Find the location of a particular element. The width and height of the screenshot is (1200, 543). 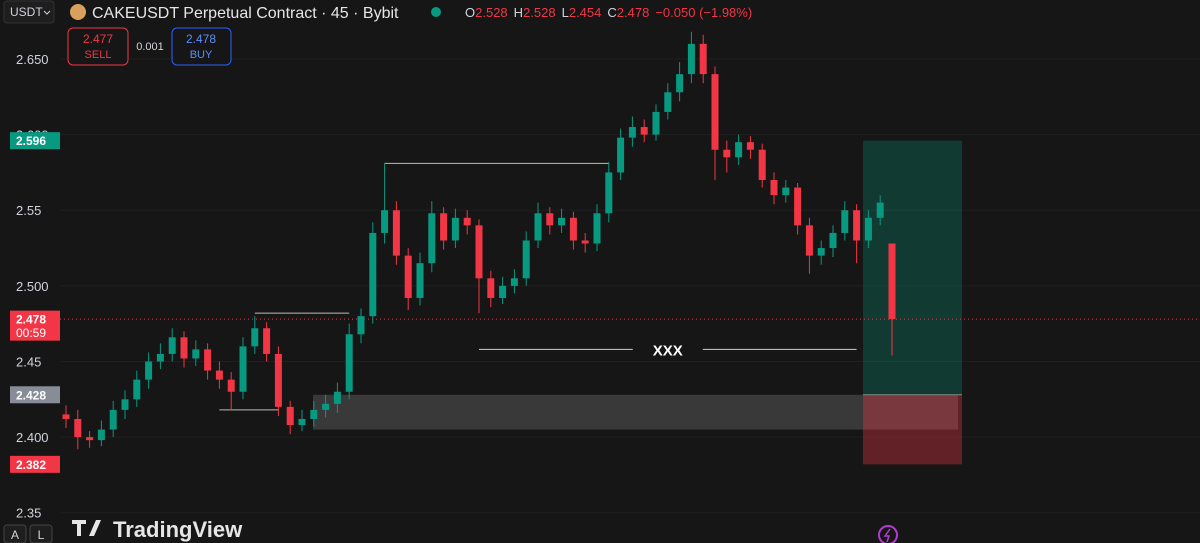

ohlc-readout: O2.528 H2.528 L2.454 C2.478 −0.050 (−1.98%) is located at coordinates (608, 12).